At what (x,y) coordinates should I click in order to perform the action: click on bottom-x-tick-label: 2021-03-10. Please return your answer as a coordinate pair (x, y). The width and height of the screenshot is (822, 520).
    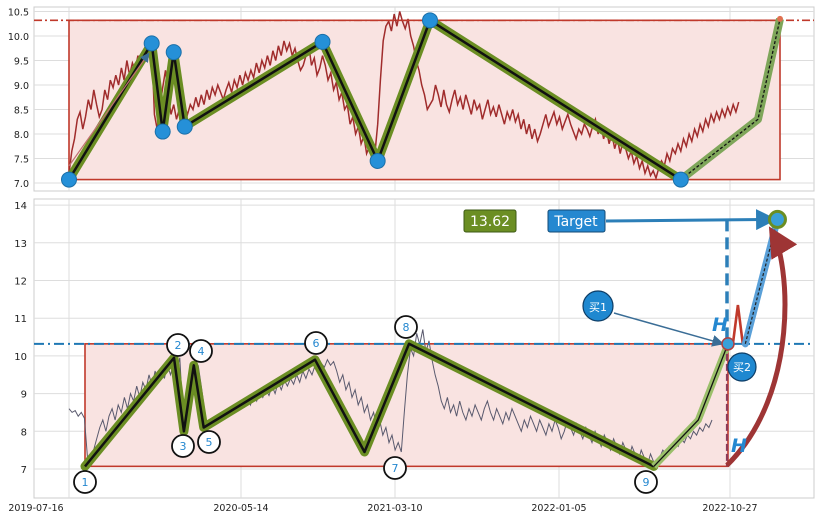
    Looking at the image, I should click on (394, 508).